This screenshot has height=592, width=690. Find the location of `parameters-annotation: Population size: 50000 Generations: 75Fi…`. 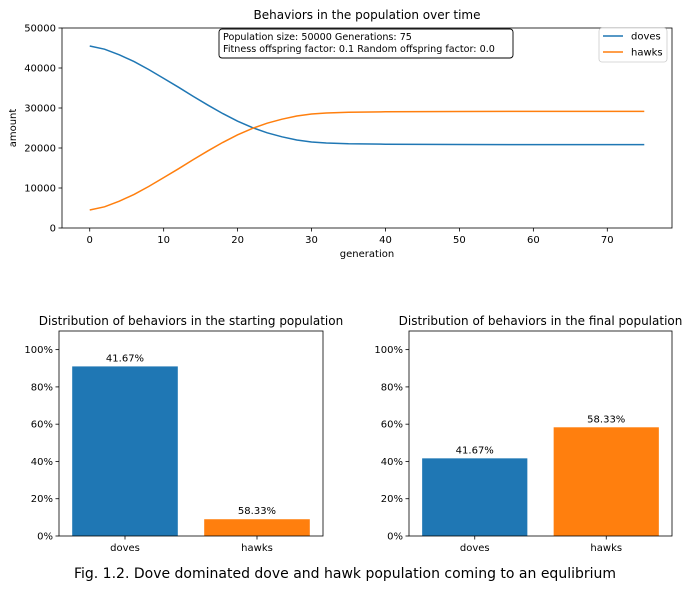

parameters-annotation: Population size: 50000 Generations: 75Fi… is located at coordinates (366, 43).